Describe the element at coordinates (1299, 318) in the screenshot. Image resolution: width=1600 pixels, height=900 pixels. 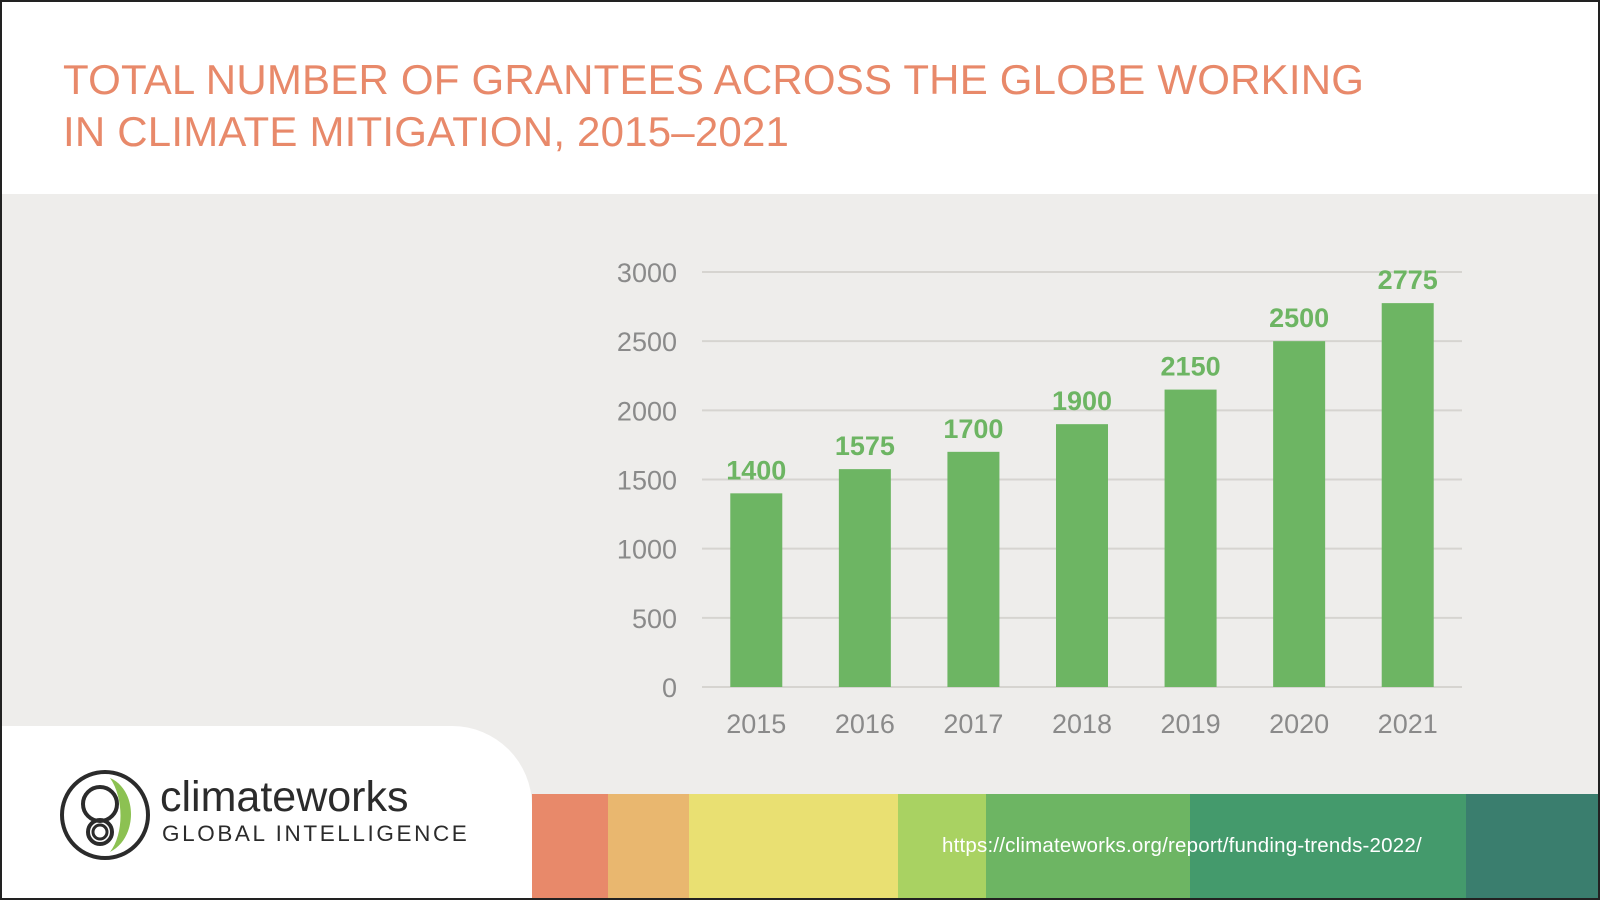
I see `data-label-2020: 2500` at that location.